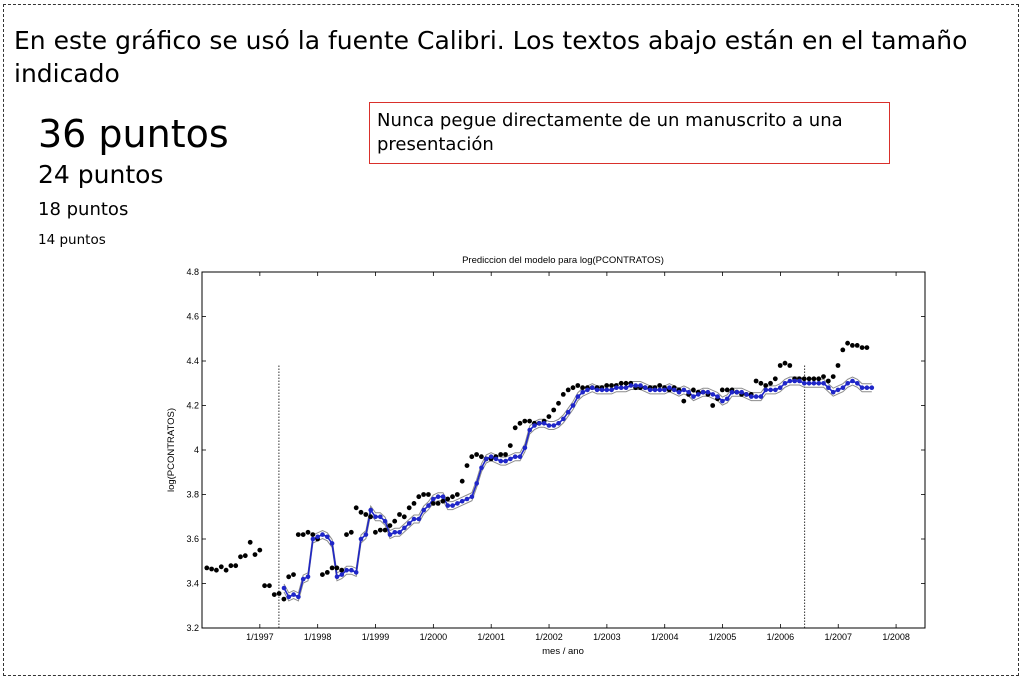  What do you see at coordinates (781, 637) in the screenshot?
I see `x-tick-label: 1/2006` at bounding box center [781, 637].